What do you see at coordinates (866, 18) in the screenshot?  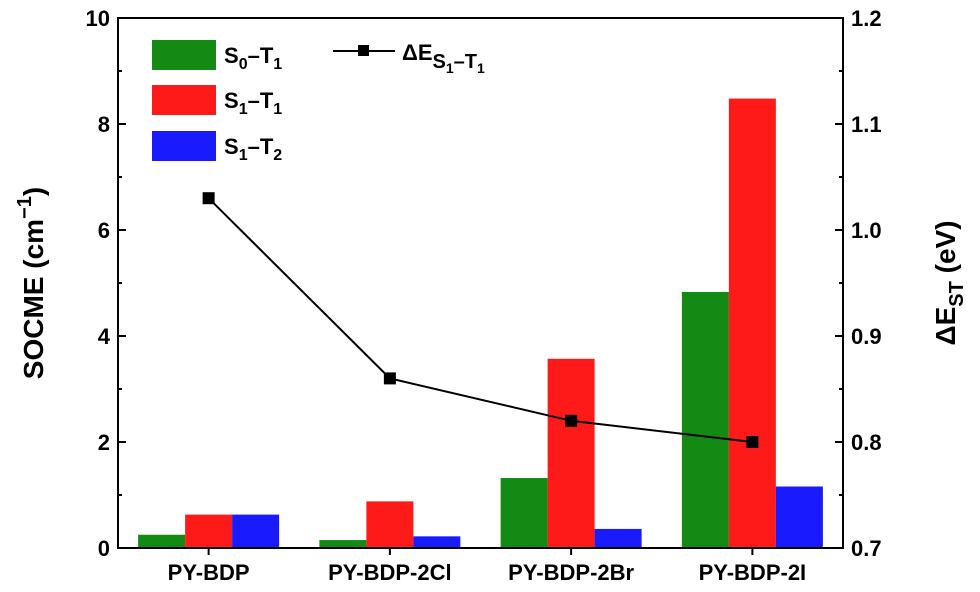 I see `y2-tick-label: 1.2` at bounding box center [866, 18].